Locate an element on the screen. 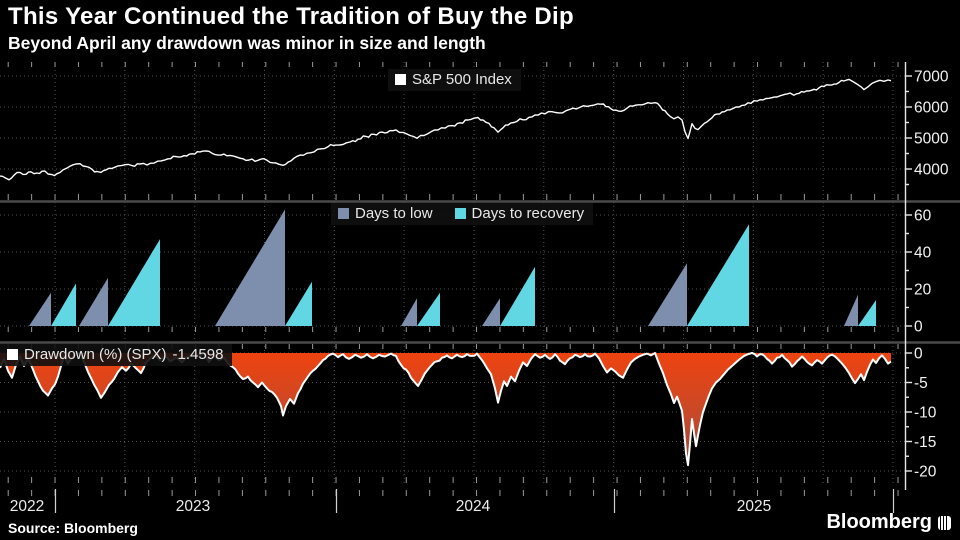  legend-days-to-recovery: Days to recovery is located at coordinates (519, 213).